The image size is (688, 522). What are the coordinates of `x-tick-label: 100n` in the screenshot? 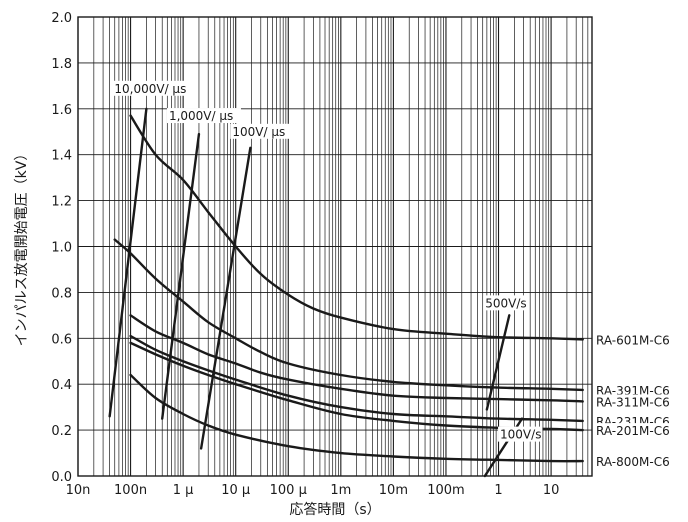 It's located at (130, 490).